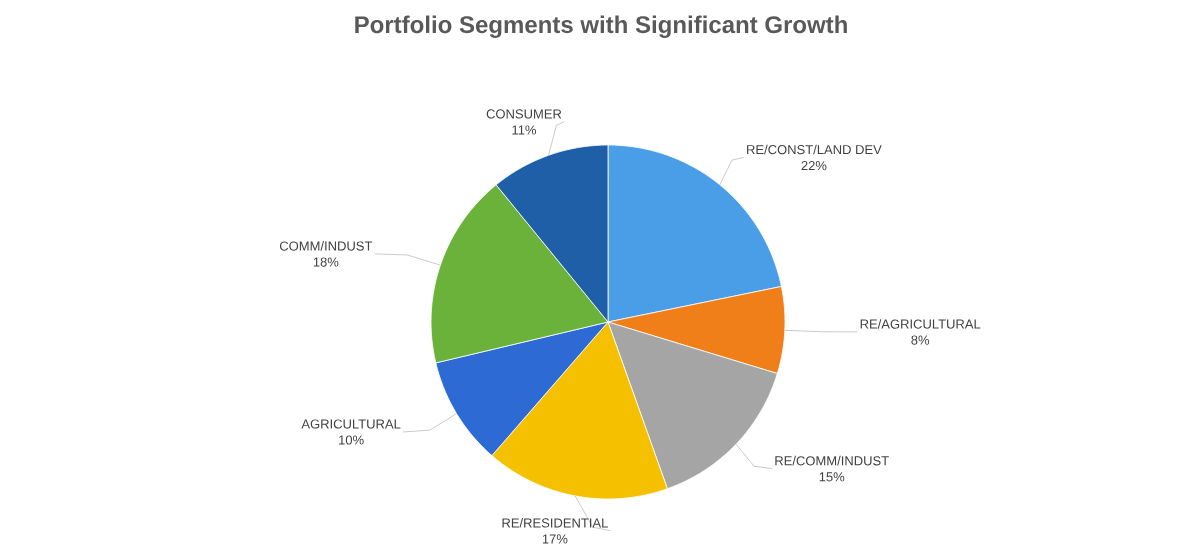 The image size is (1202, 550). What do you see at coordinates (326, 262) in the screenshot?
I see `data-label: 18%` at bounding box center [326, 262].